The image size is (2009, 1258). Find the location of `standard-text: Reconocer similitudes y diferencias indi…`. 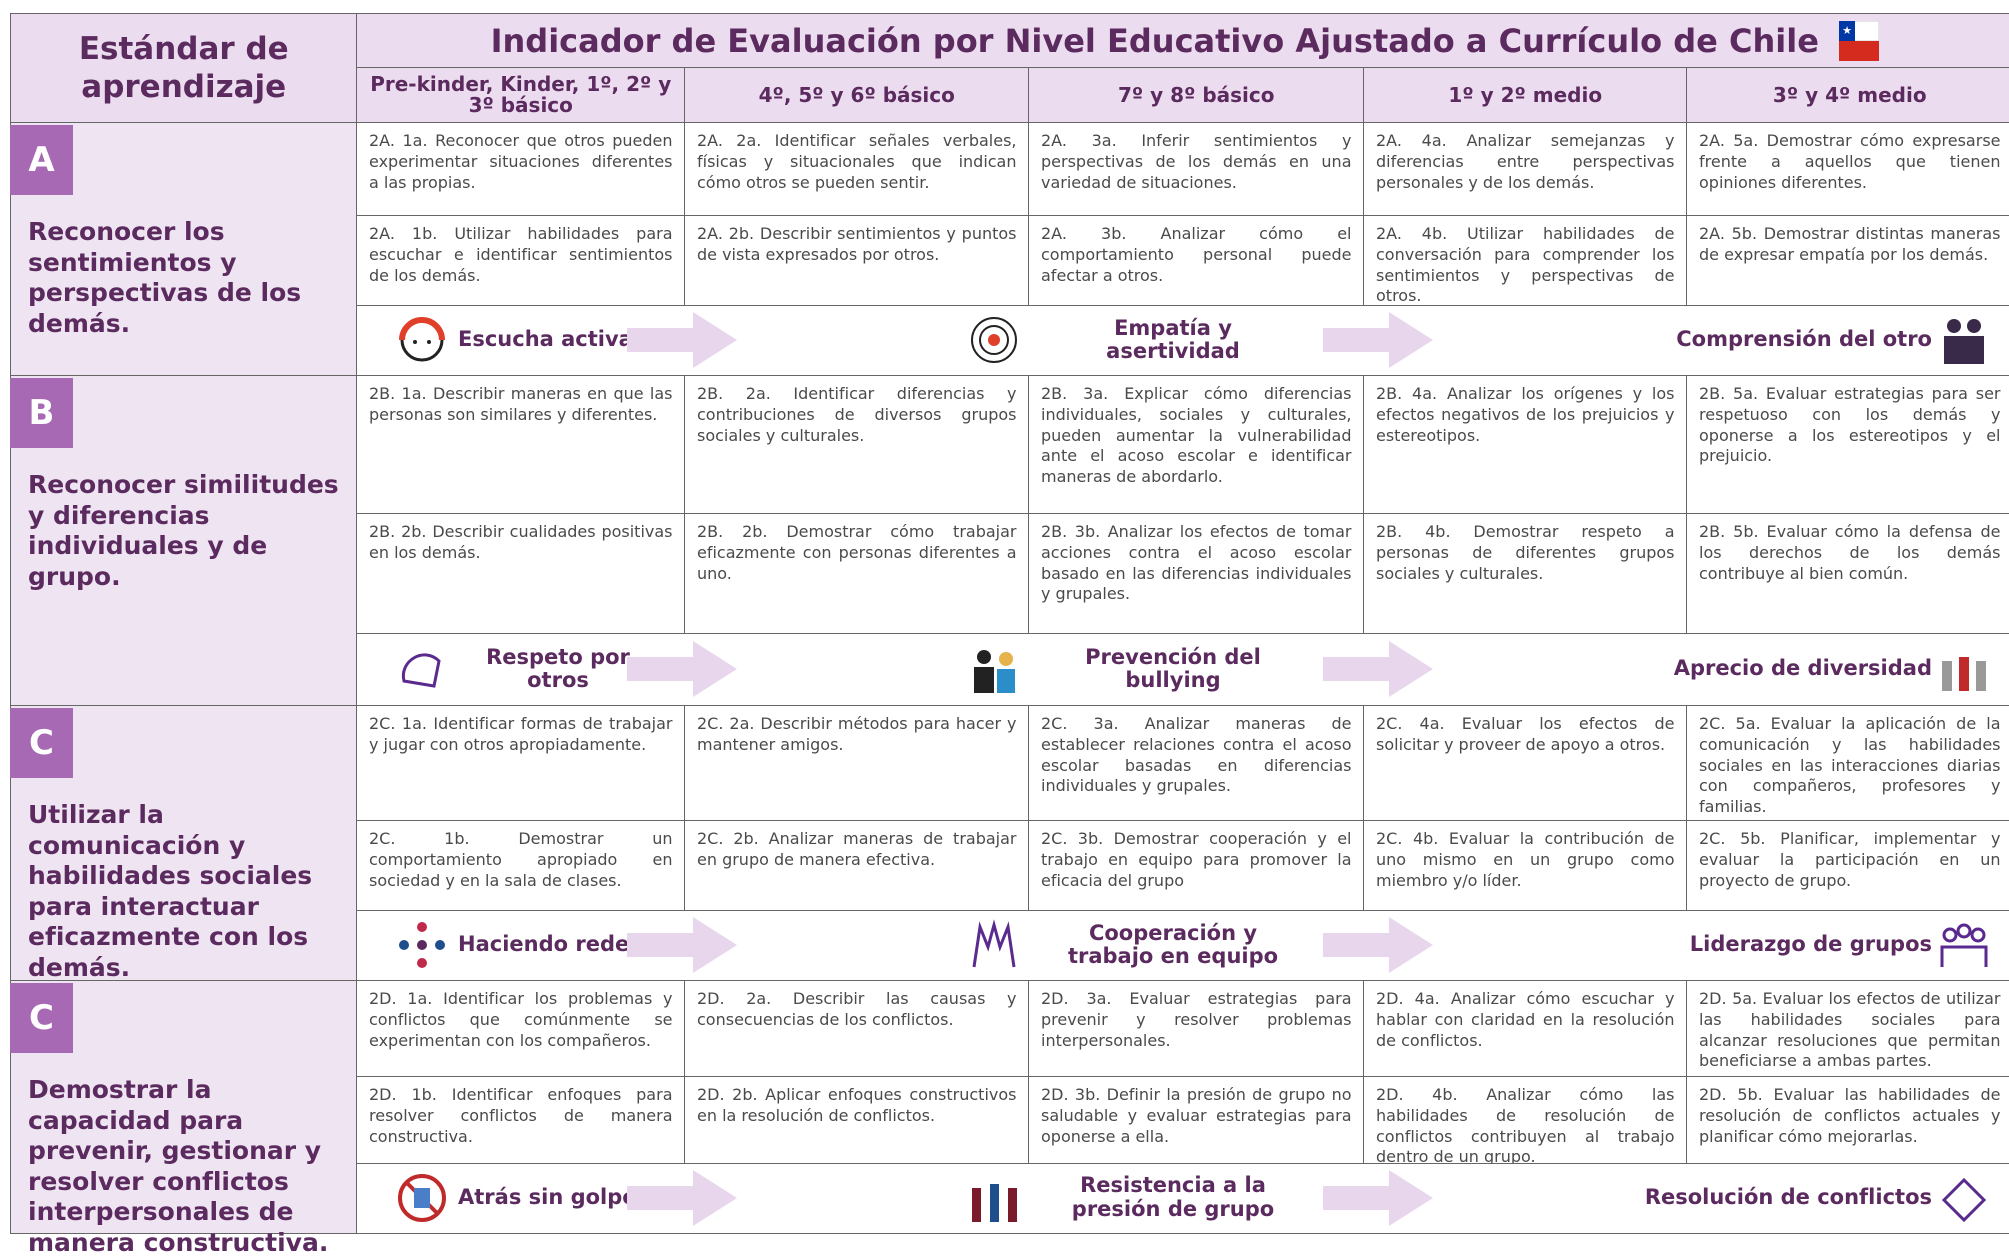

standard-text: Reconocer similitudes y diferencias indi… is located at coordinates (183, 530).